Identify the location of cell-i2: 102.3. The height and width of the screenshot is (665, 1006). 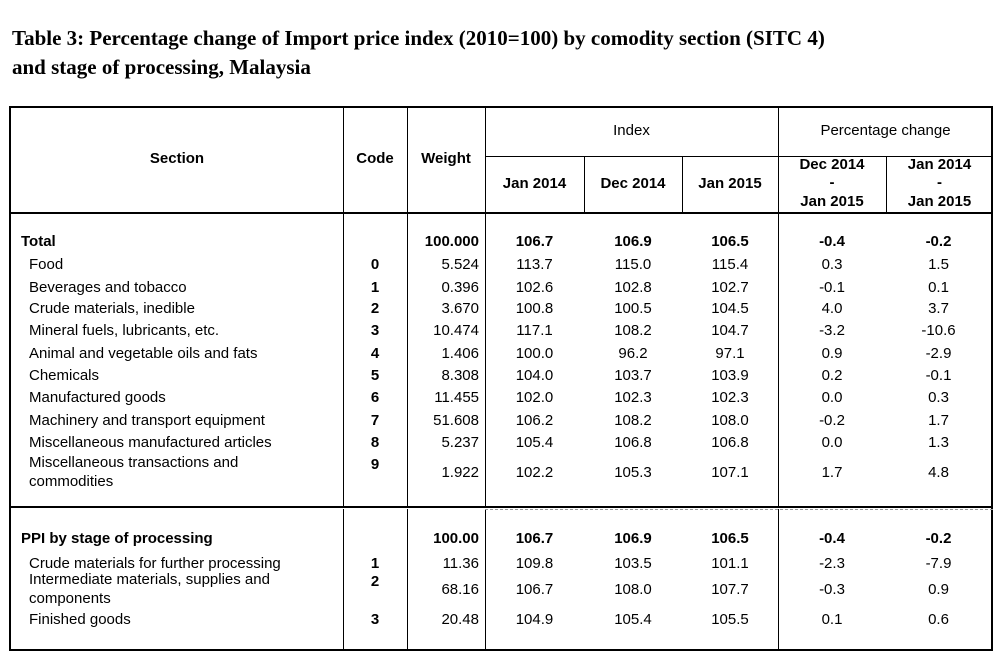
(633, 397).